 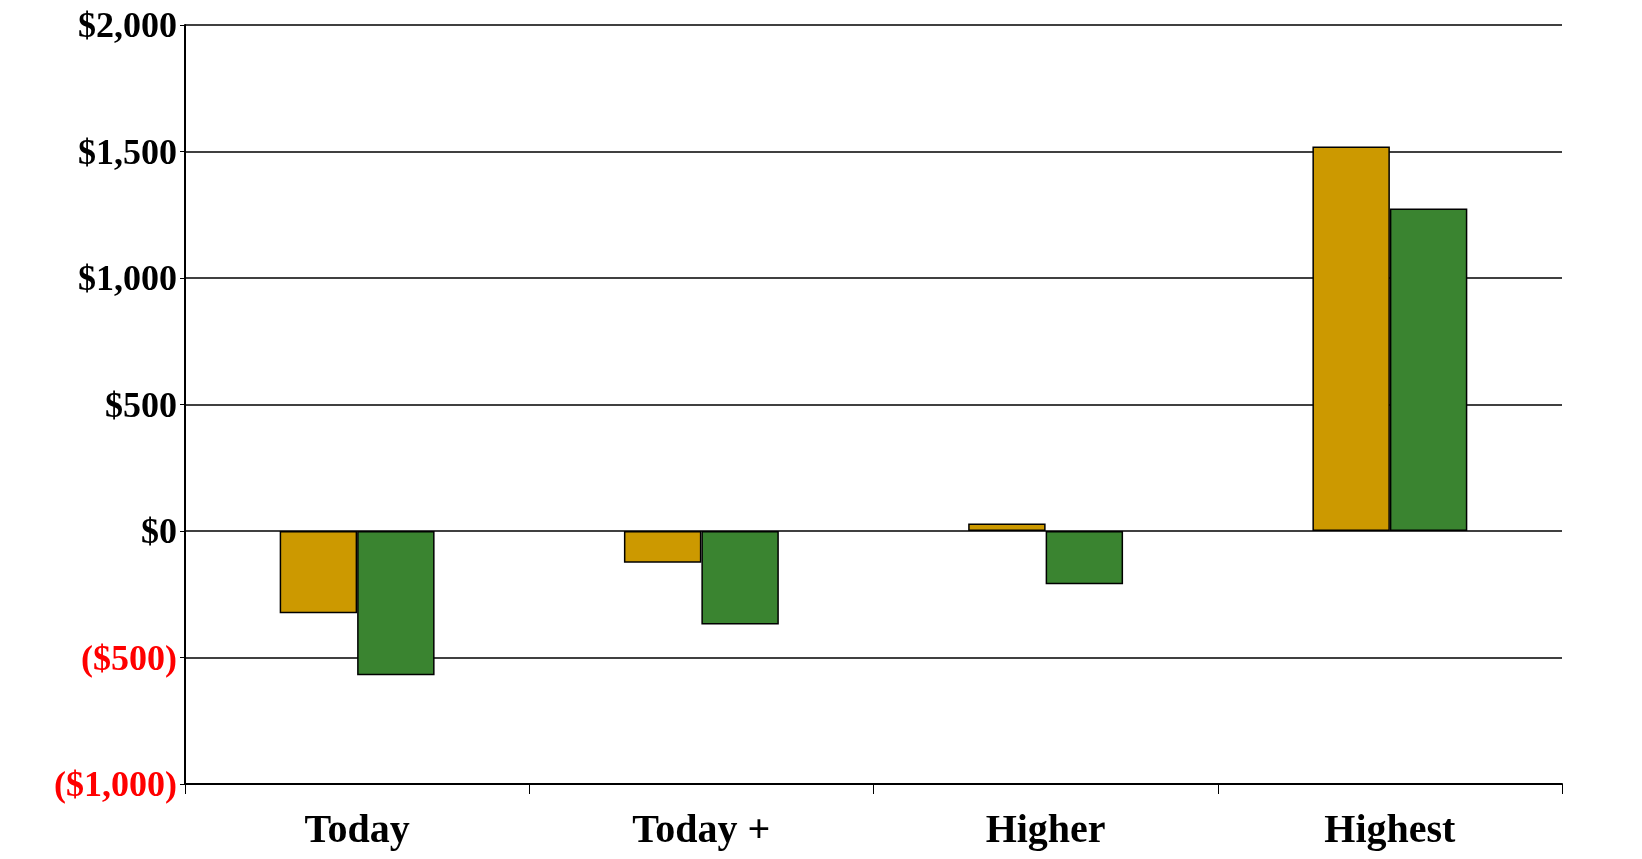 I want to click on x-tick-label: Today +, so click(x=701, y=828).